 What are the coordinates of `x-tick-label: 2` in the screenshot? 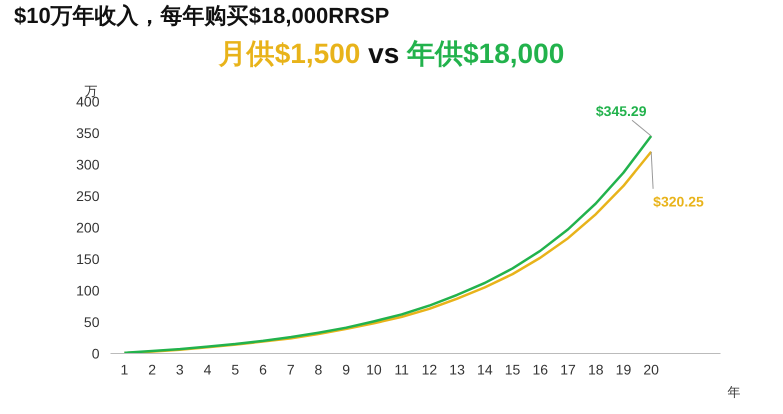 It's located at (152, 370).